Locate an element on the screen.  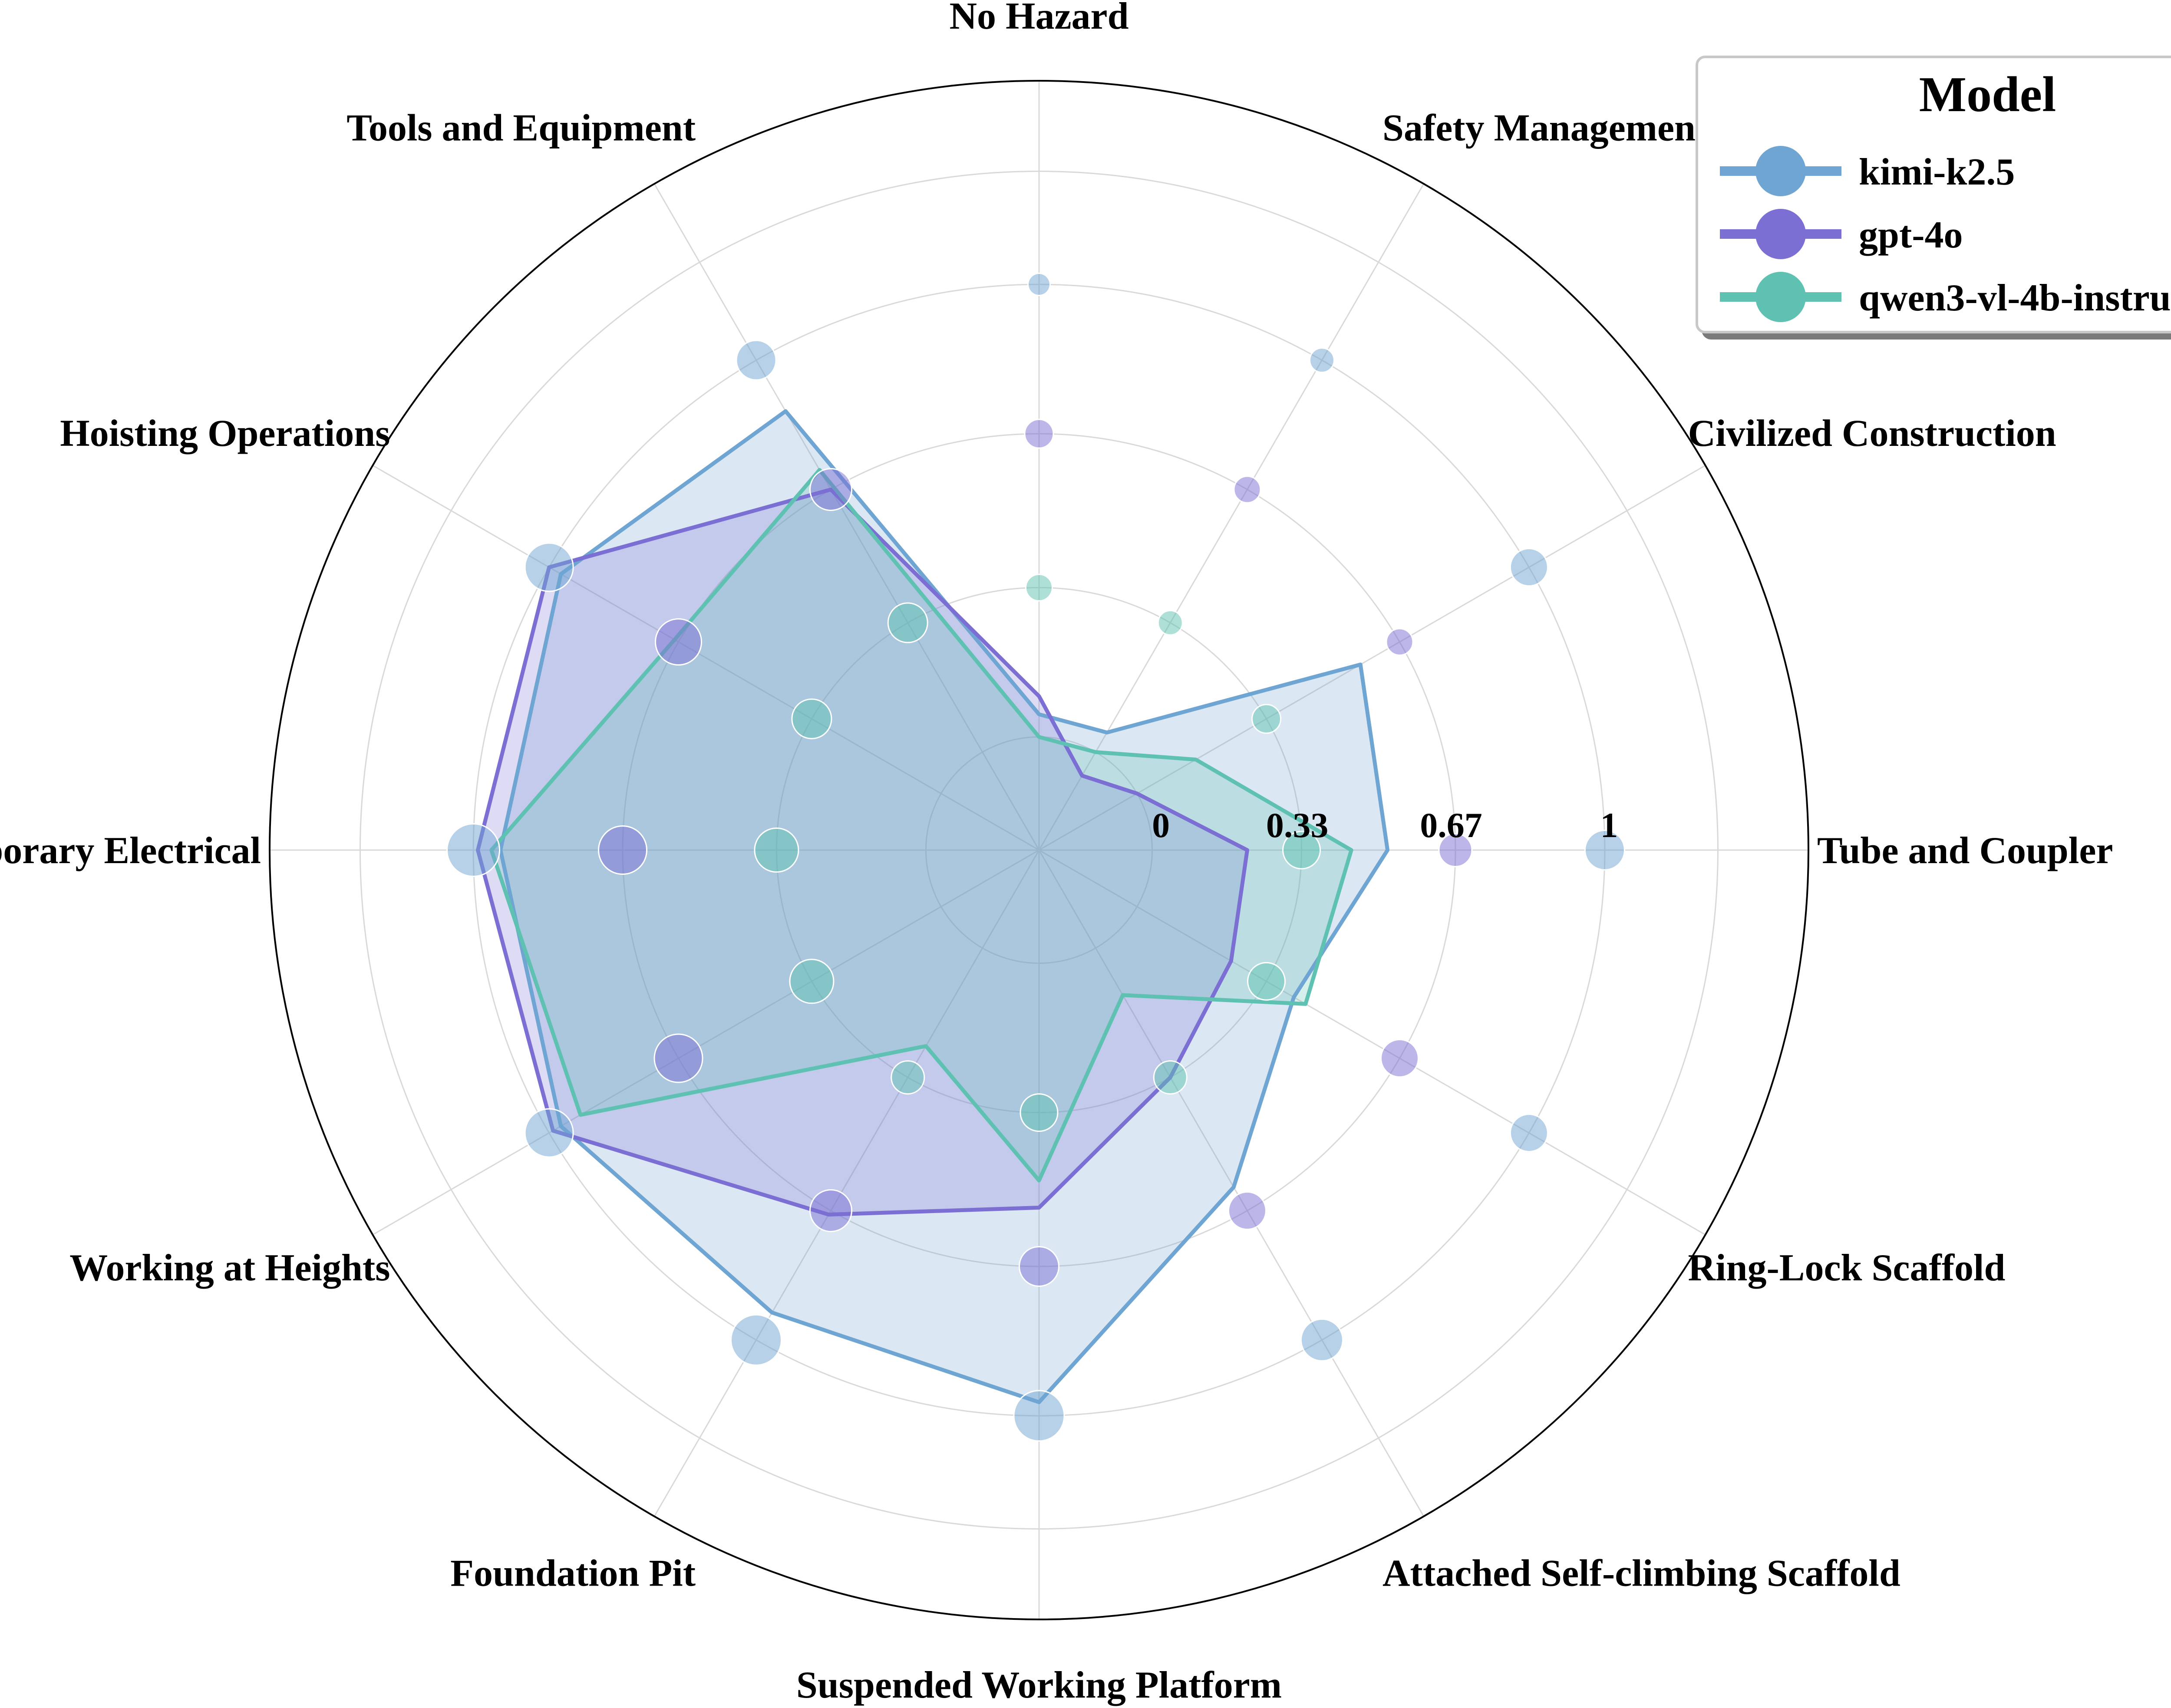
axis-label: Temporary Electrical is located at coordinates (130, 851).